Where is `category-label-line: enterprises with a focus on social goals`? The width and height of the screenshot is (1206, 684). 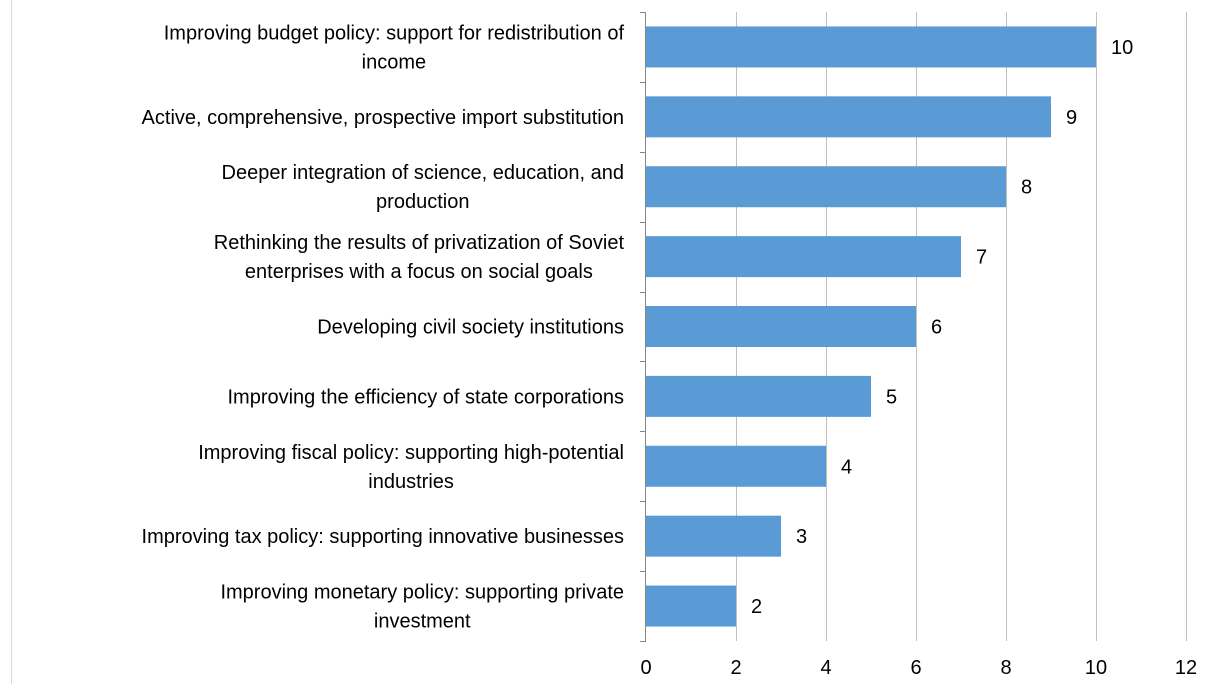 category-label-line: enterprises with a focus on social goals is located at coordinates (419, 272).